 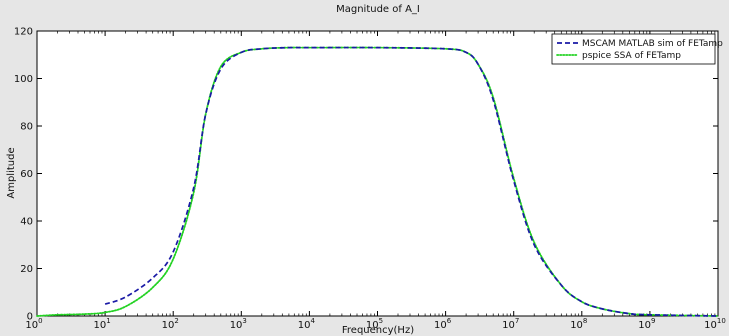 I want to click on x-tick-label-exponent: 3, so click(x=244, y=321).